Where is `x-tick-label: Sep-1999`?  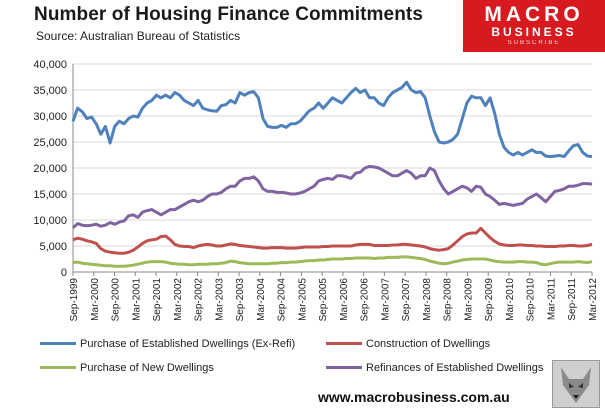 x-tick-label: Sep-1999 is located at coordinates (74, 300).